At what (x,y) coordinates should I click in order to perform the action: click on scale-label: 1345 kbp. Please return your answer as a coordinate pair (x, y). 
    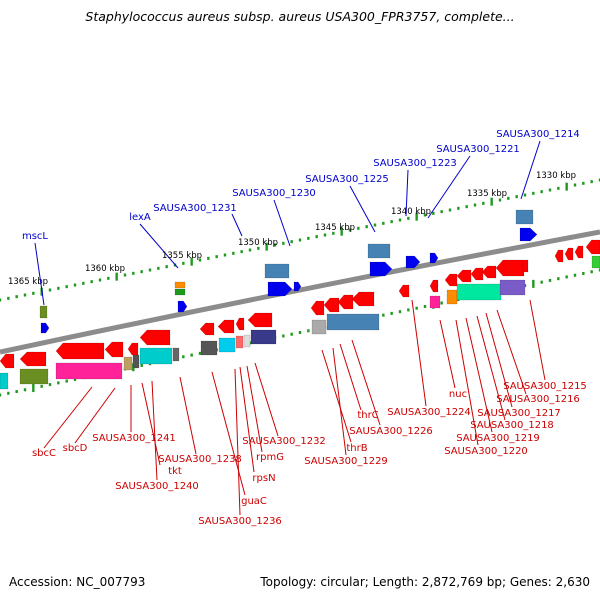
    Looking at the image, I should click on (335, 228).